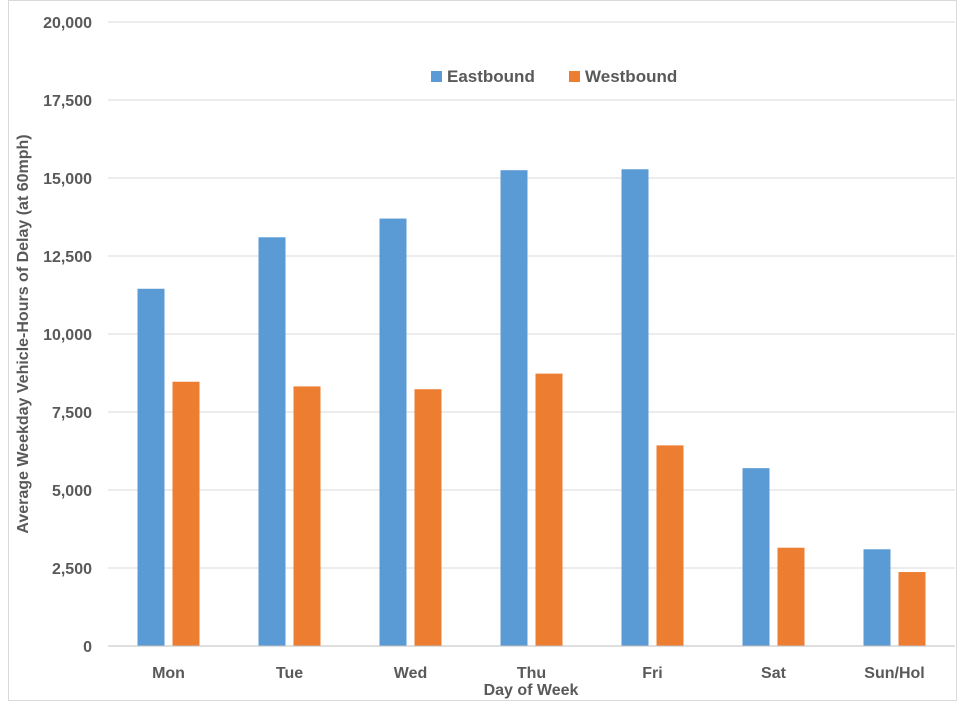 The width and height of the screenshot is (958, 702). I want to click on bar-eastbound-tue, so click(272, 441).